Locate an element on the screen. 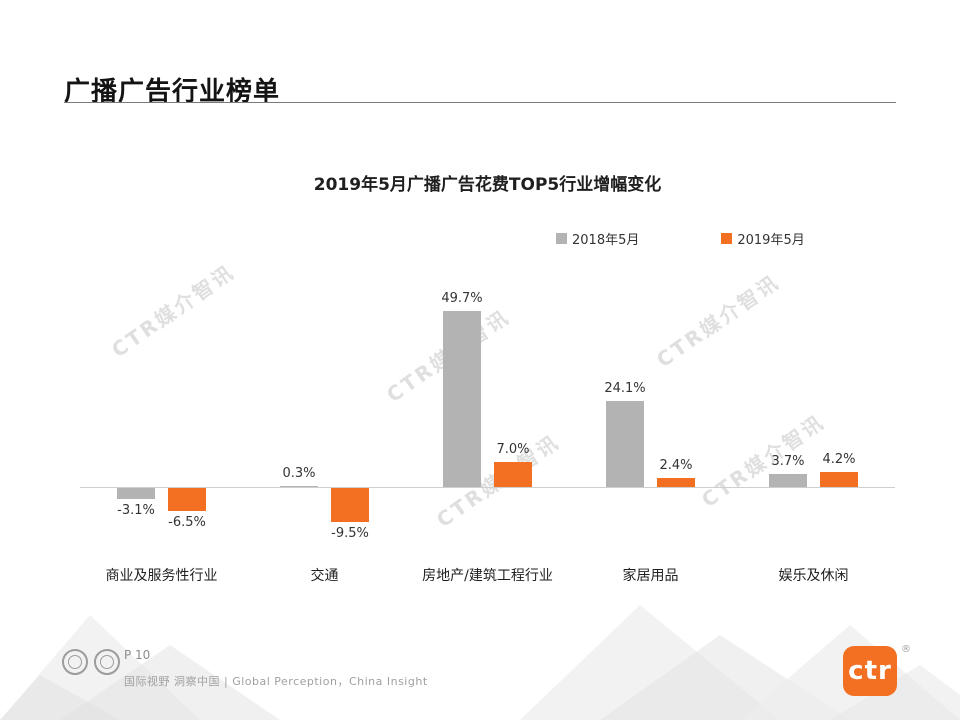 The height and width of the screenshot is (720, 960). category-label: 房地产/建筑工程行业 is located at coordinates (487, 576).